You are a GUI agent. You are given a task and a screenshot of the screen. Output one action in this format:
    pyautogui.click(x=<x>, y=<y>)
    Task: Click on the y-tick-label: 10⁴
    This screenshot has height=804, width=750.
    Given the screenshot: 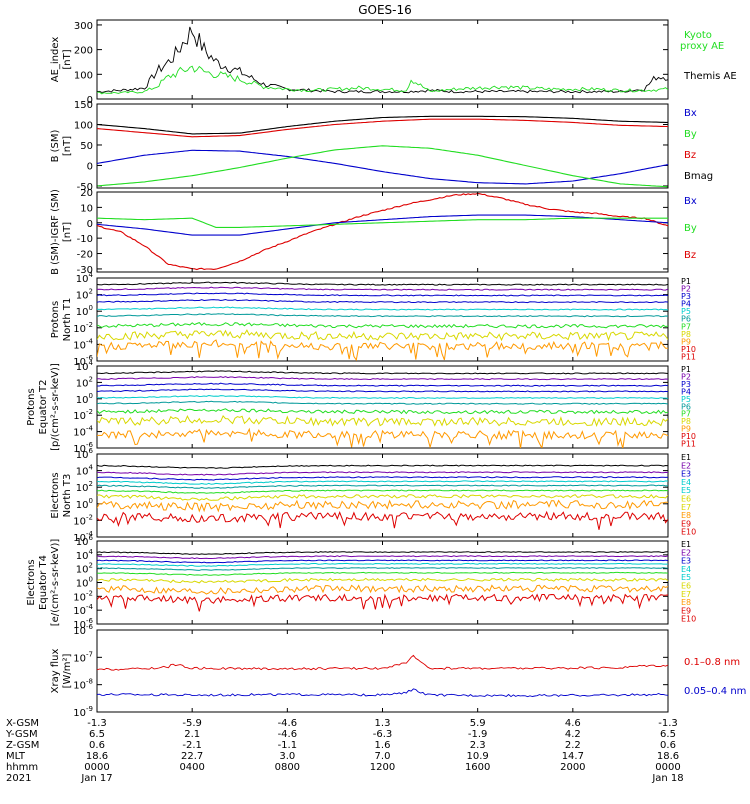 What is the action you would take?
    pyautogui.click(x=85, y=555)
    